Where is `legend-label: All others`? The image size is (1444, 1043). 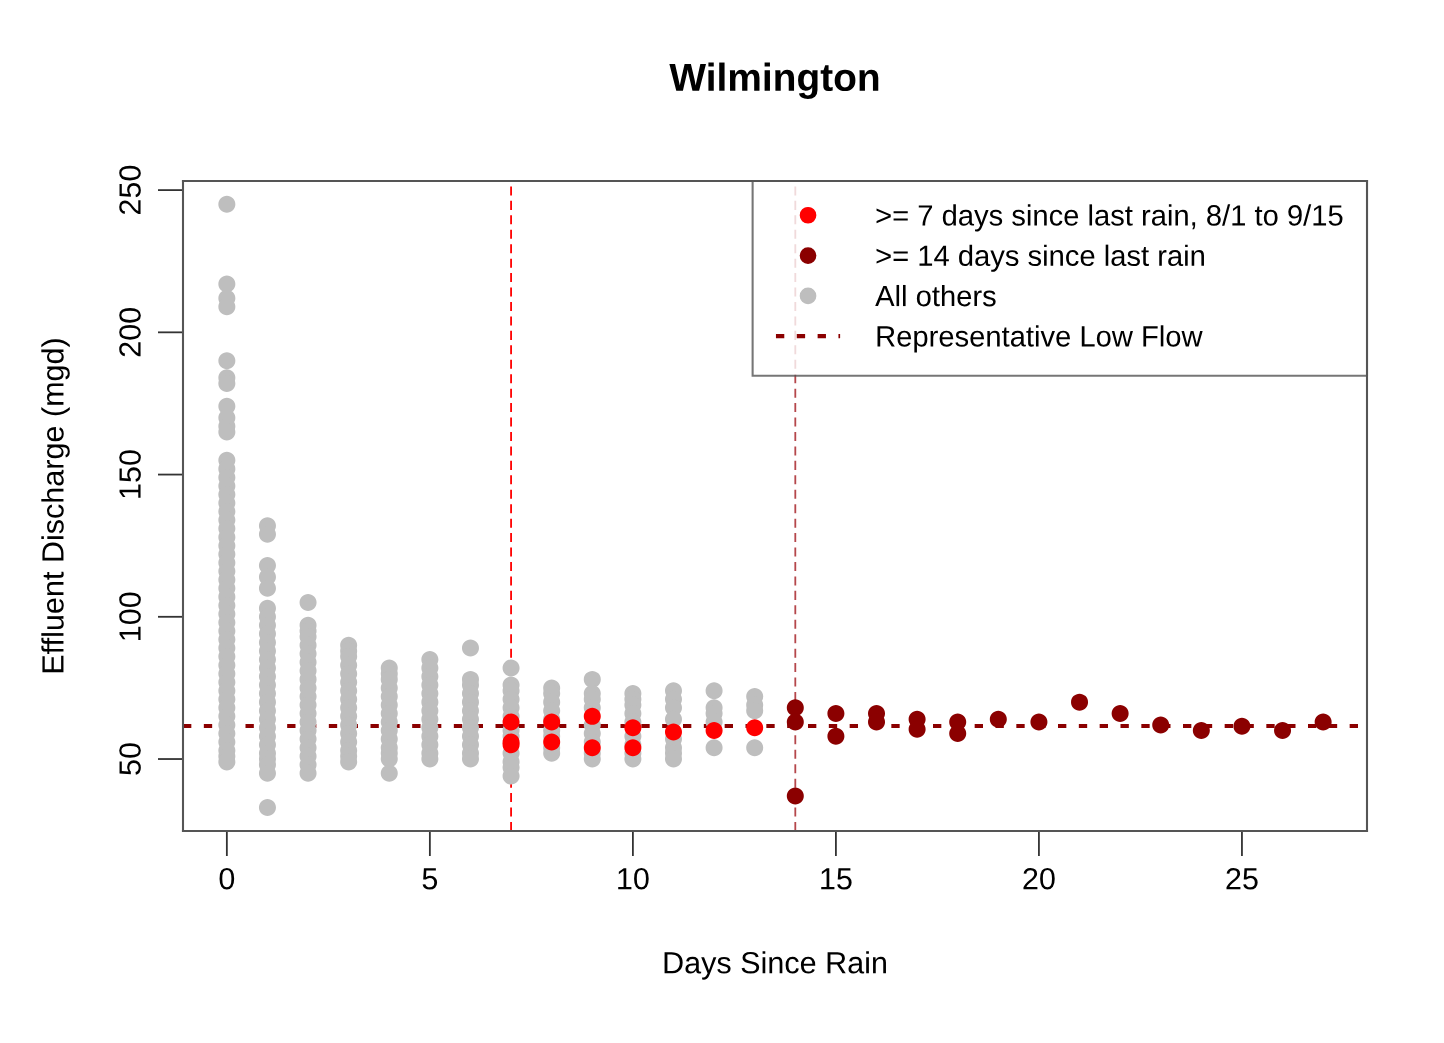 legend-label: All others is located at coordinates (935, 295).